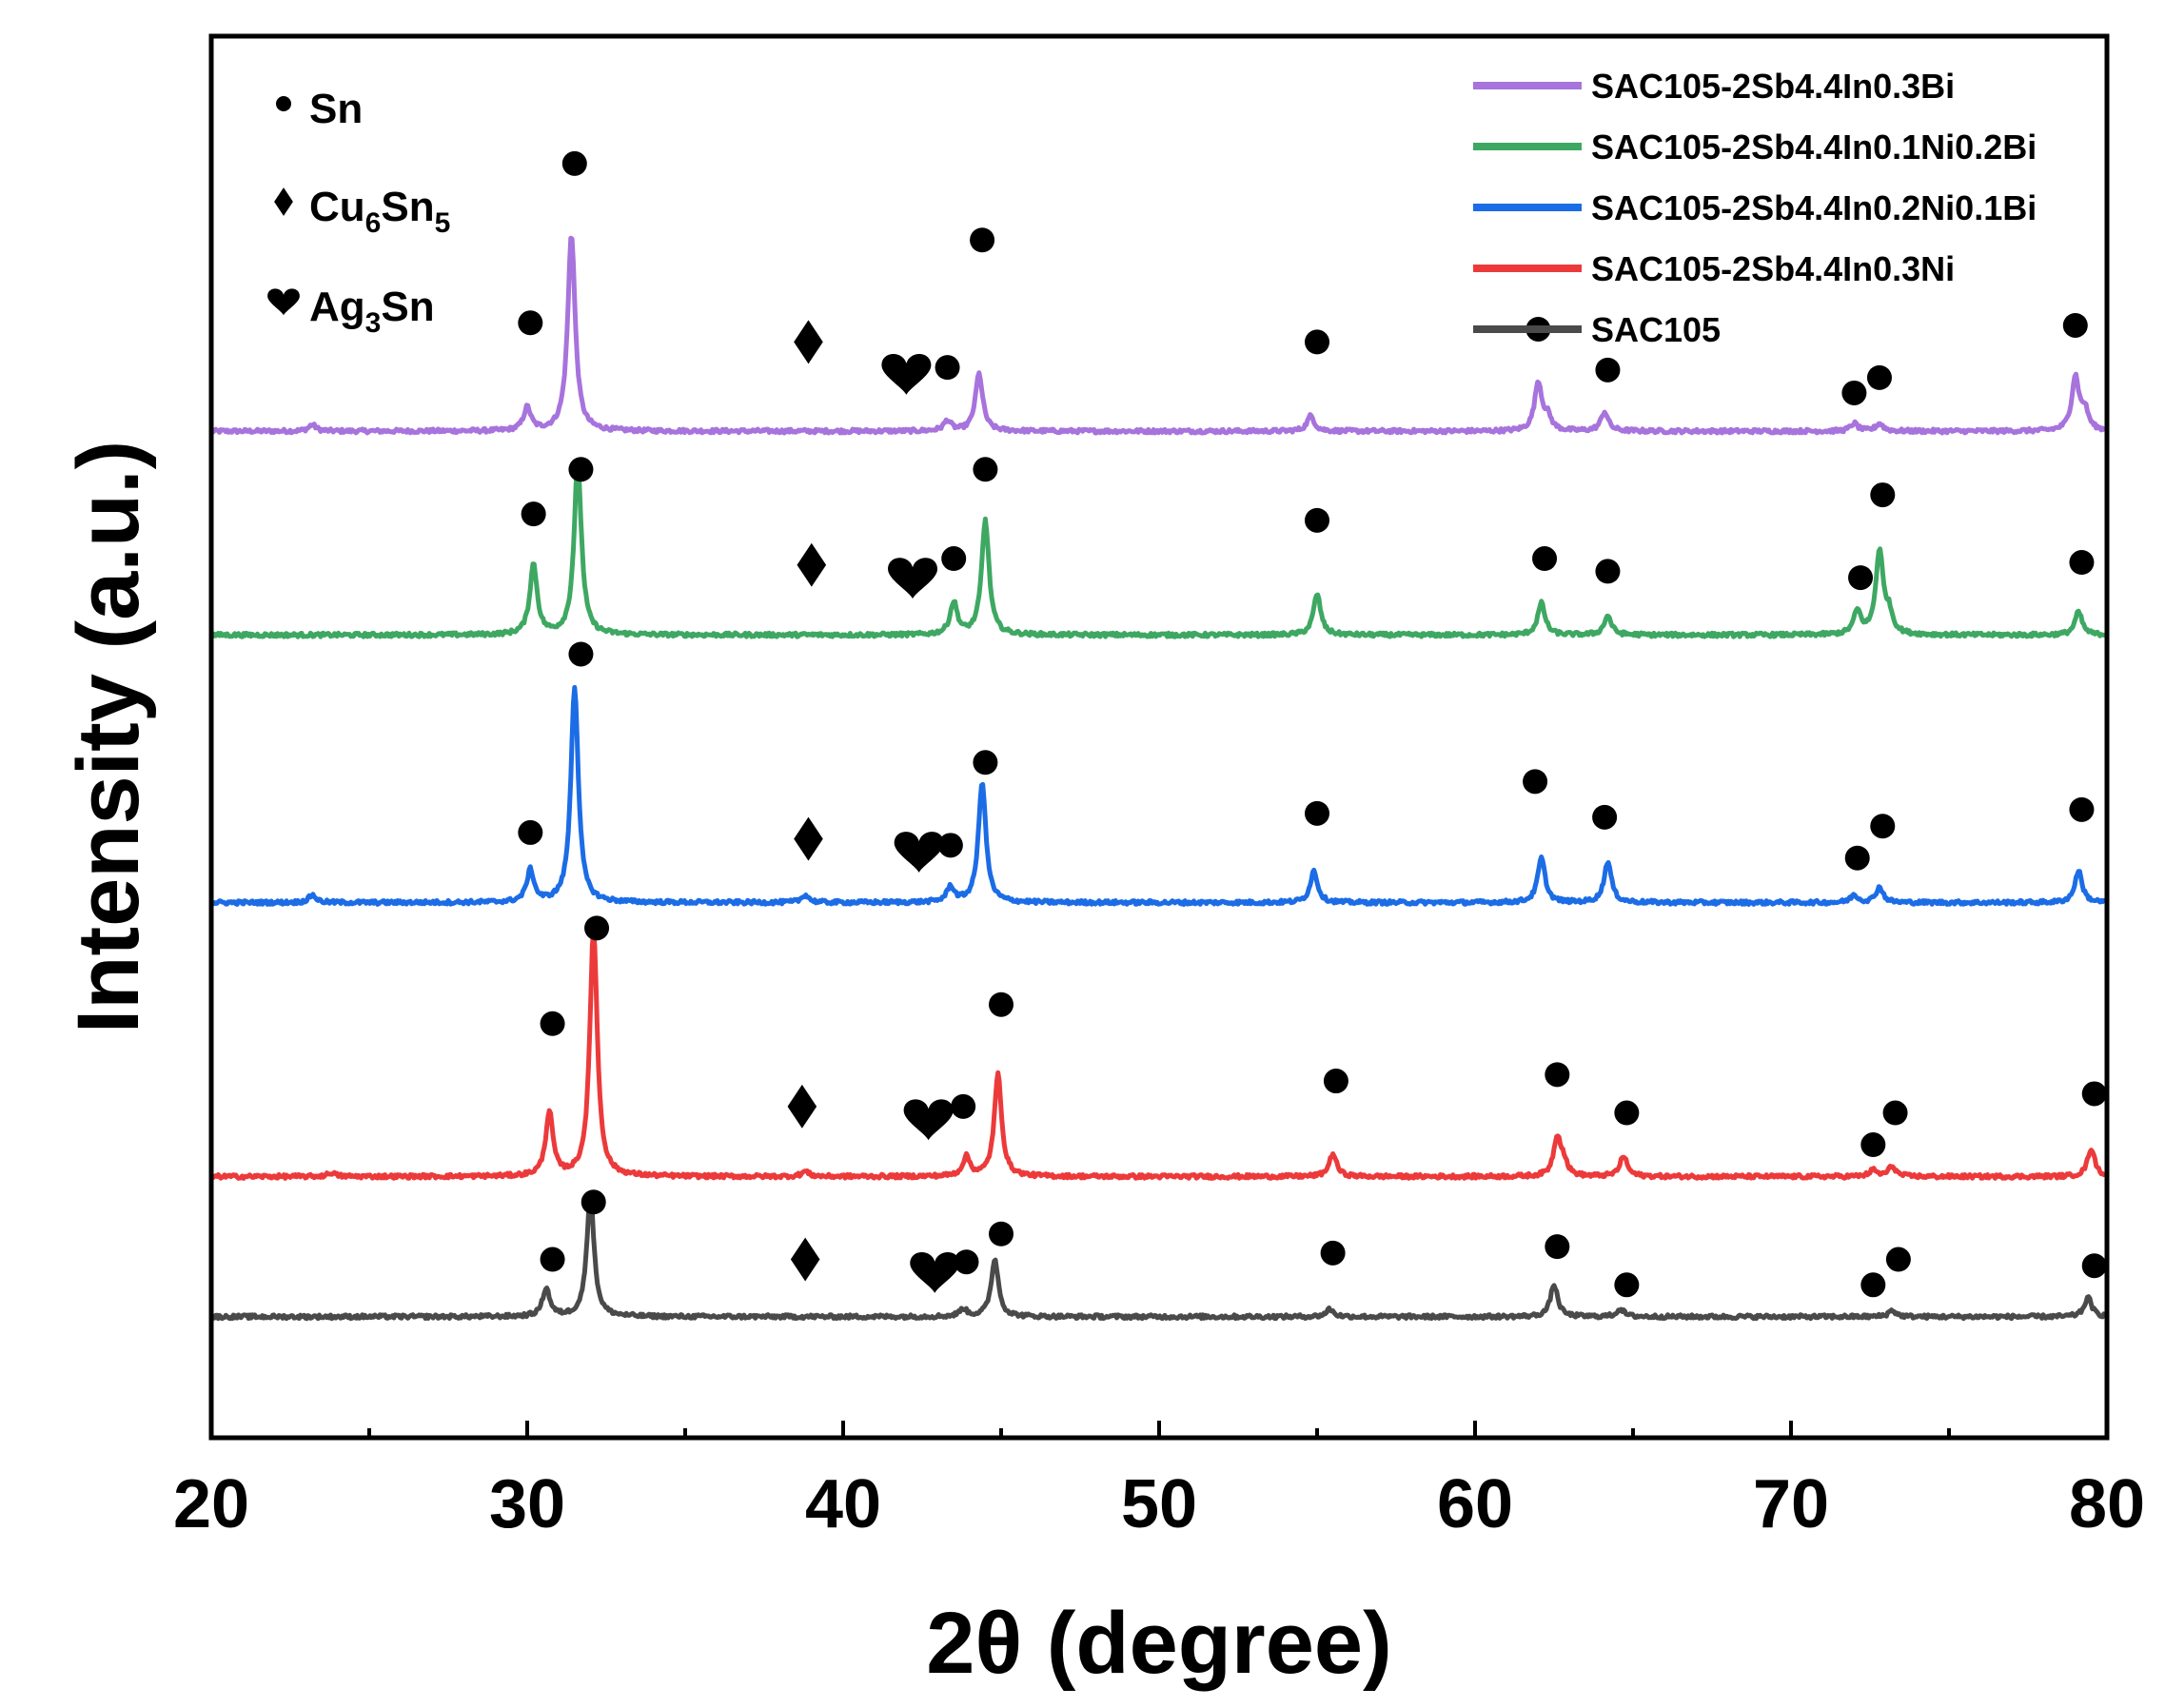 This screenshot has height=1708, width=2165. What do you see at coordinates (1158, 1053) in the screenshot?
I see `series-line-sac105-2sb4-4in0-3ni` at bounding box center [1158, 1053].